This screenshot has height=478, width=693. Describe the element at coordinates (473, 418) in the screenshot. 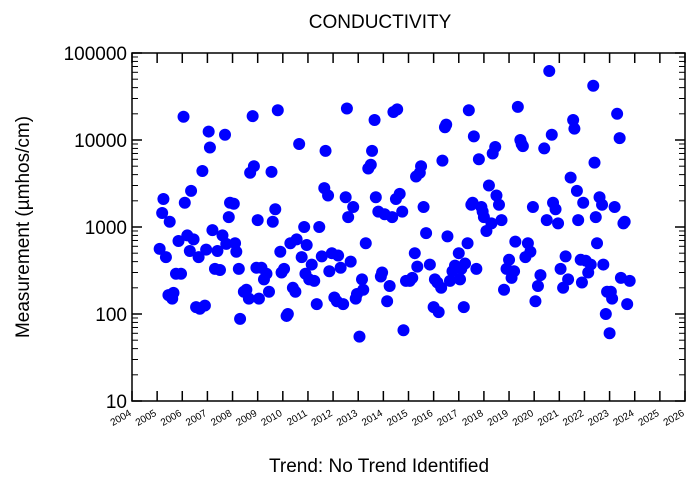

I see `x-tick-label: 2018` at that location.